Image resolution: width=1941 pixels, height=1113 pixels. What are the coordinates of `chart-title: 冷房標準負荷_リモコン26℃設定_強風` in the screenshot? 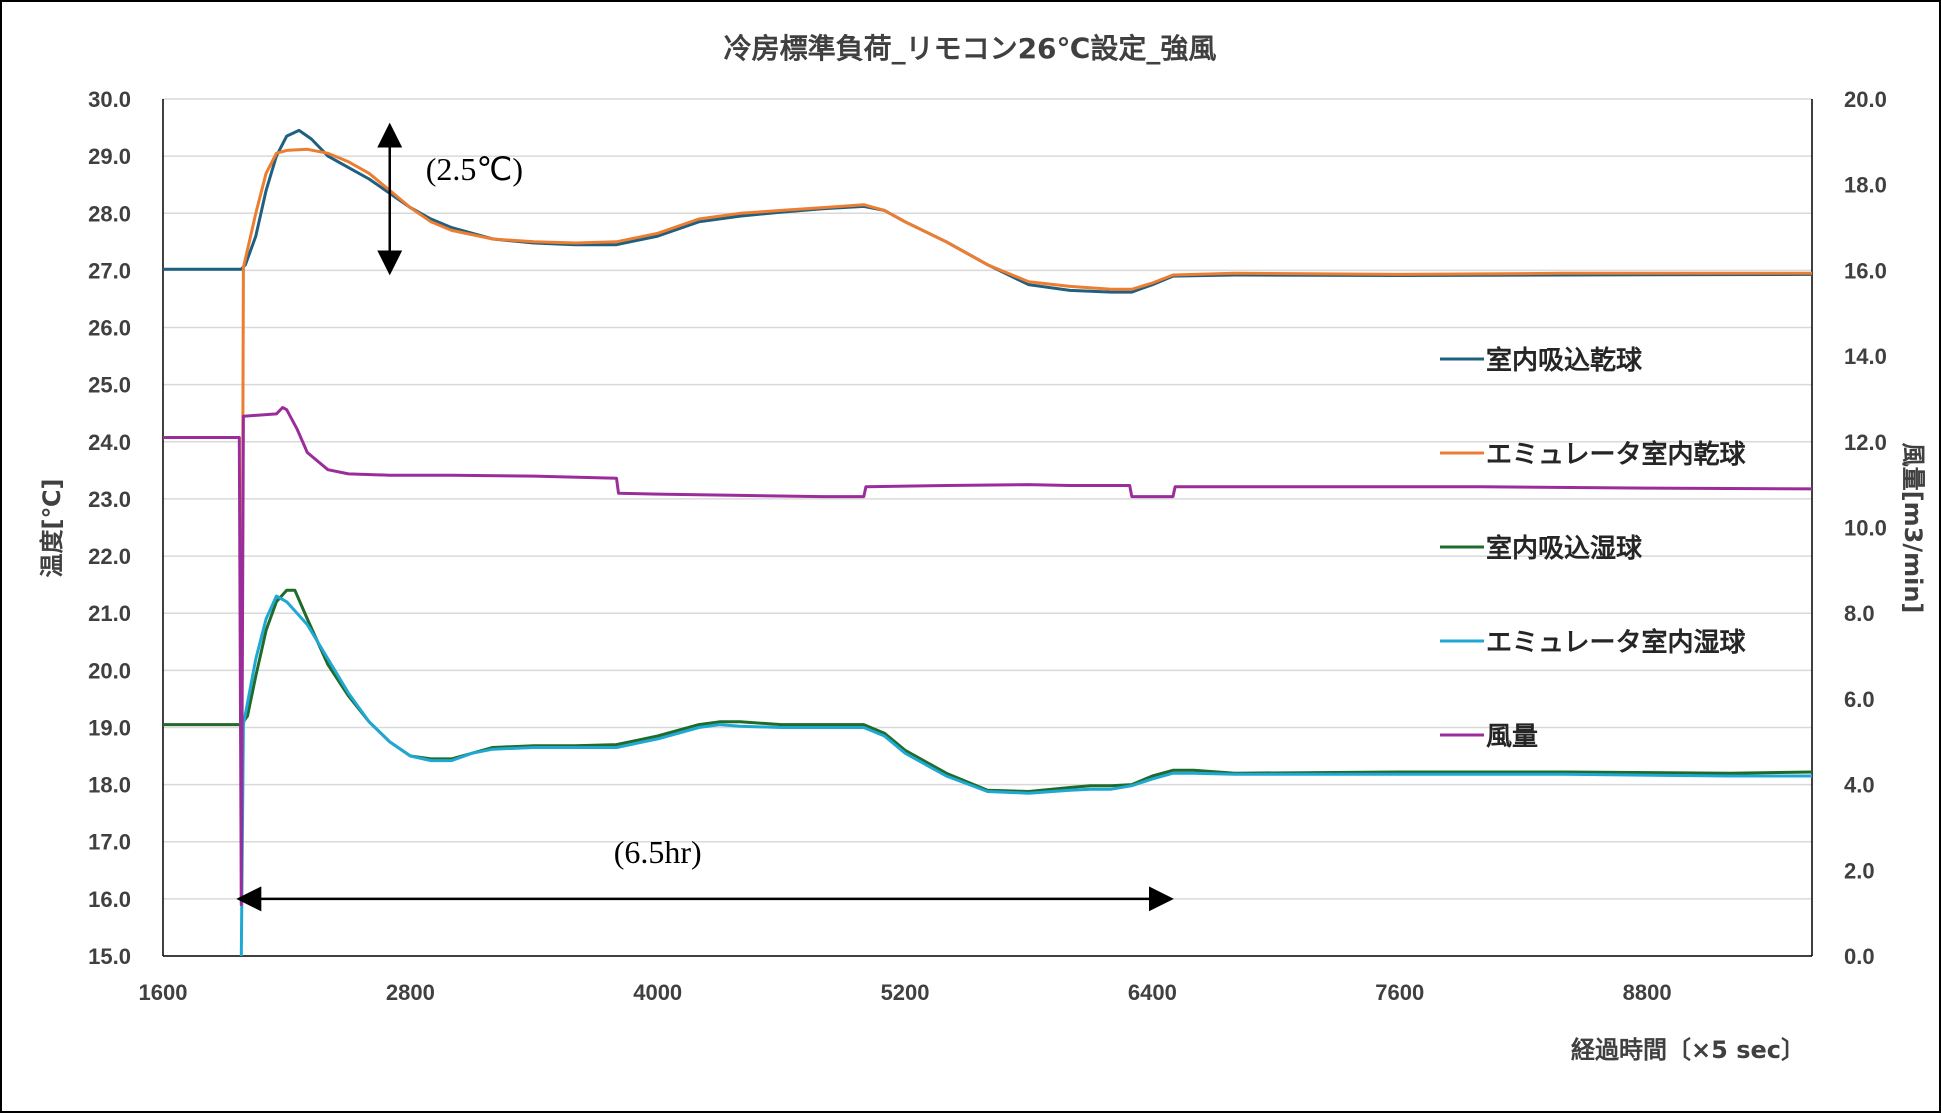 It's located at (970, 48).